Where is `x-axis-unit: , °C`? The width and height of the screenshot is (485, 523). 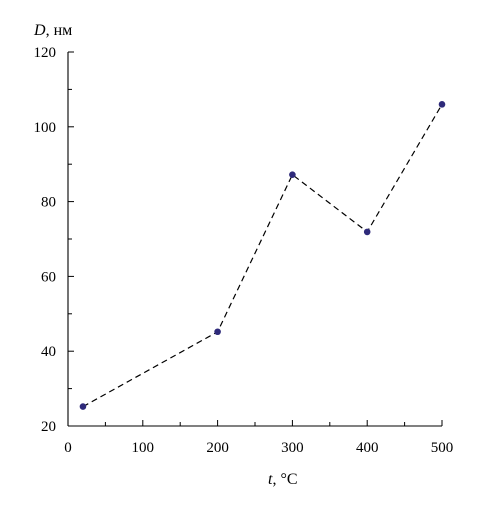 x-axis-unit: , °C is located at coordinates (284, 479).